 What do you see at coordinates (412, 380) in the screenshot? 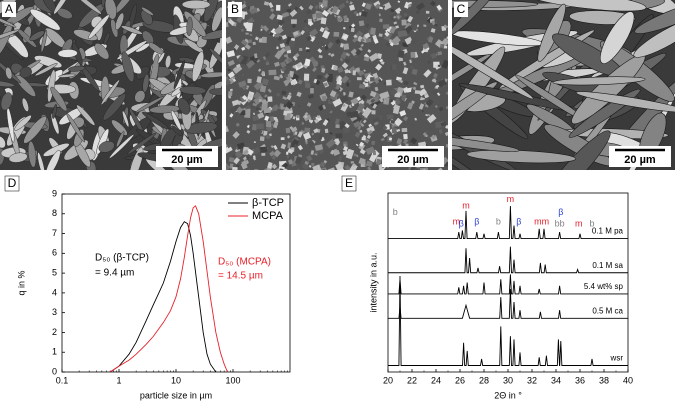
I see `x-tick-label: 22` at bounding box center [412, 380].